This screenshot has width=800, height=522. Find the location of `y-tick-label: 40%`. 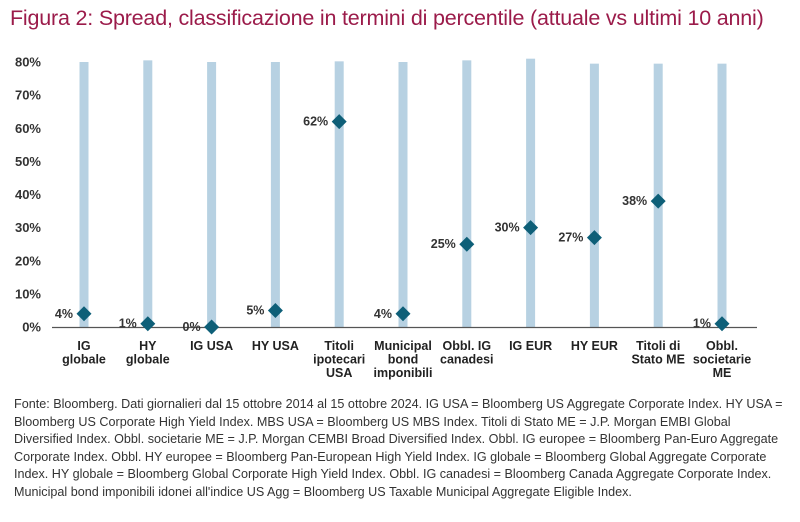

y-tick-label: 40% is located at coordinates (28, 194).